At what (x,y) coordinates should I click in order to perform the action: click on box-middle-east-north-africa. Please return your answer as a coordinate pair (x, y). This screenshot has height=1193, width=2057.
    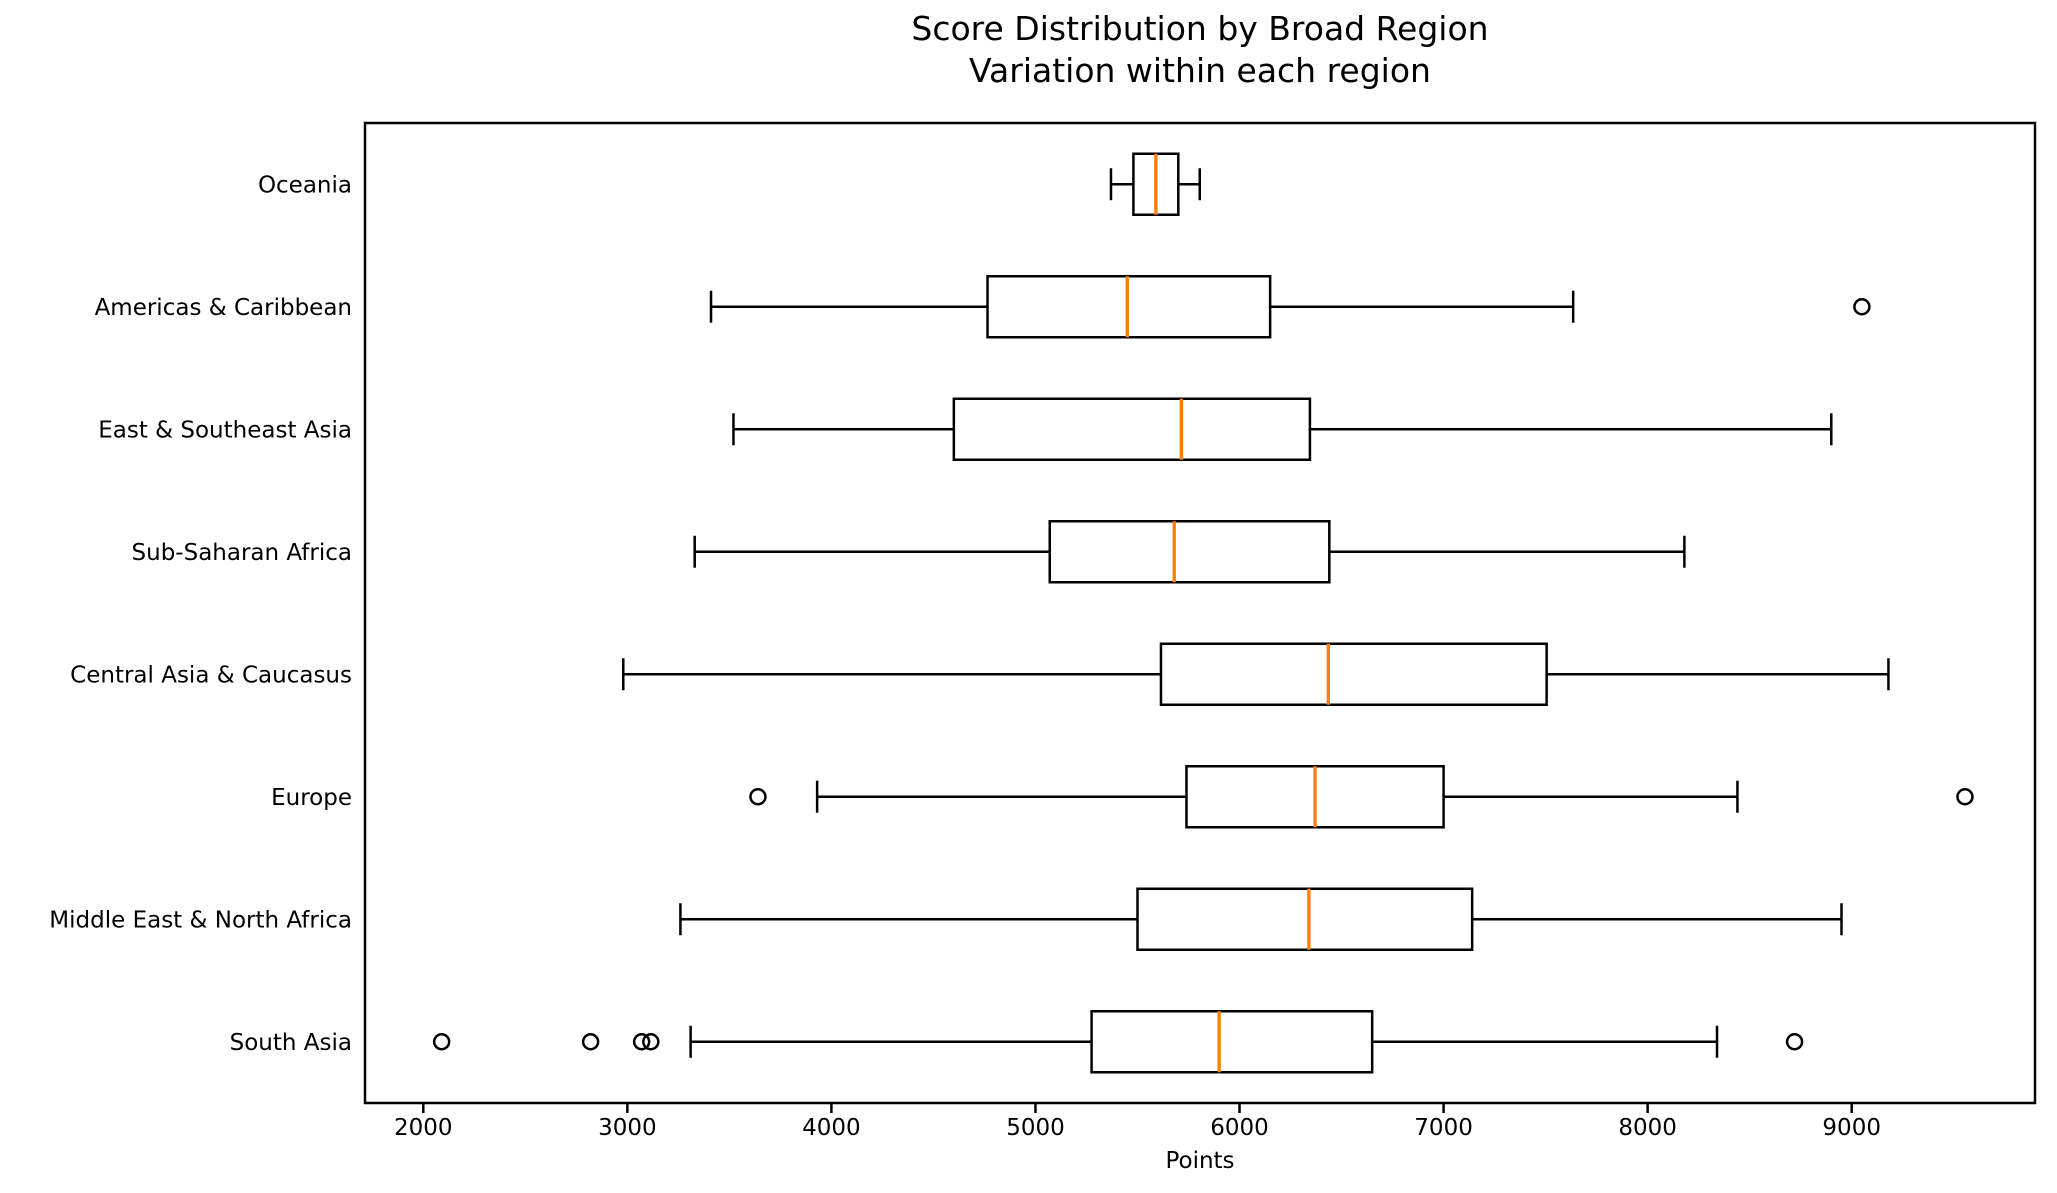
    Looking at the image, I should click on (1305, 919).